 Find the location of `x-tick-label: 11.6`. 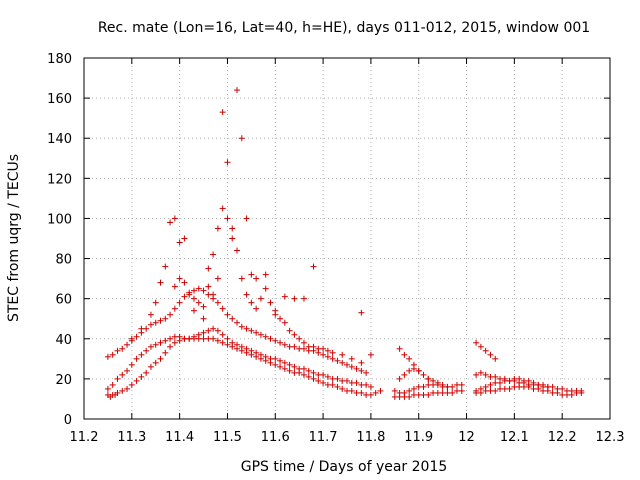

x-tick-label: 11.6 is located at coordinates (275, 437).